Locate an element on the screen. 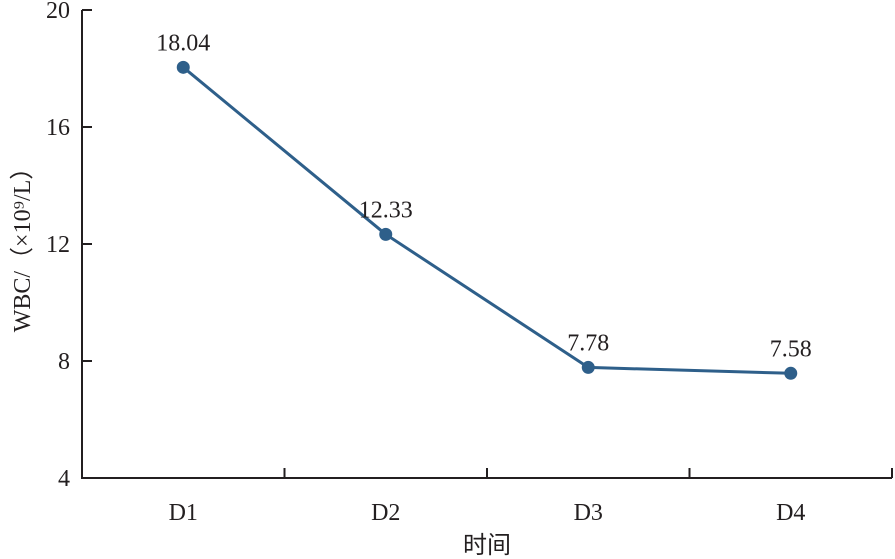 This screenshot has width=895, height=559. x-tick-label: D2 is located at coordinates (385, 513).